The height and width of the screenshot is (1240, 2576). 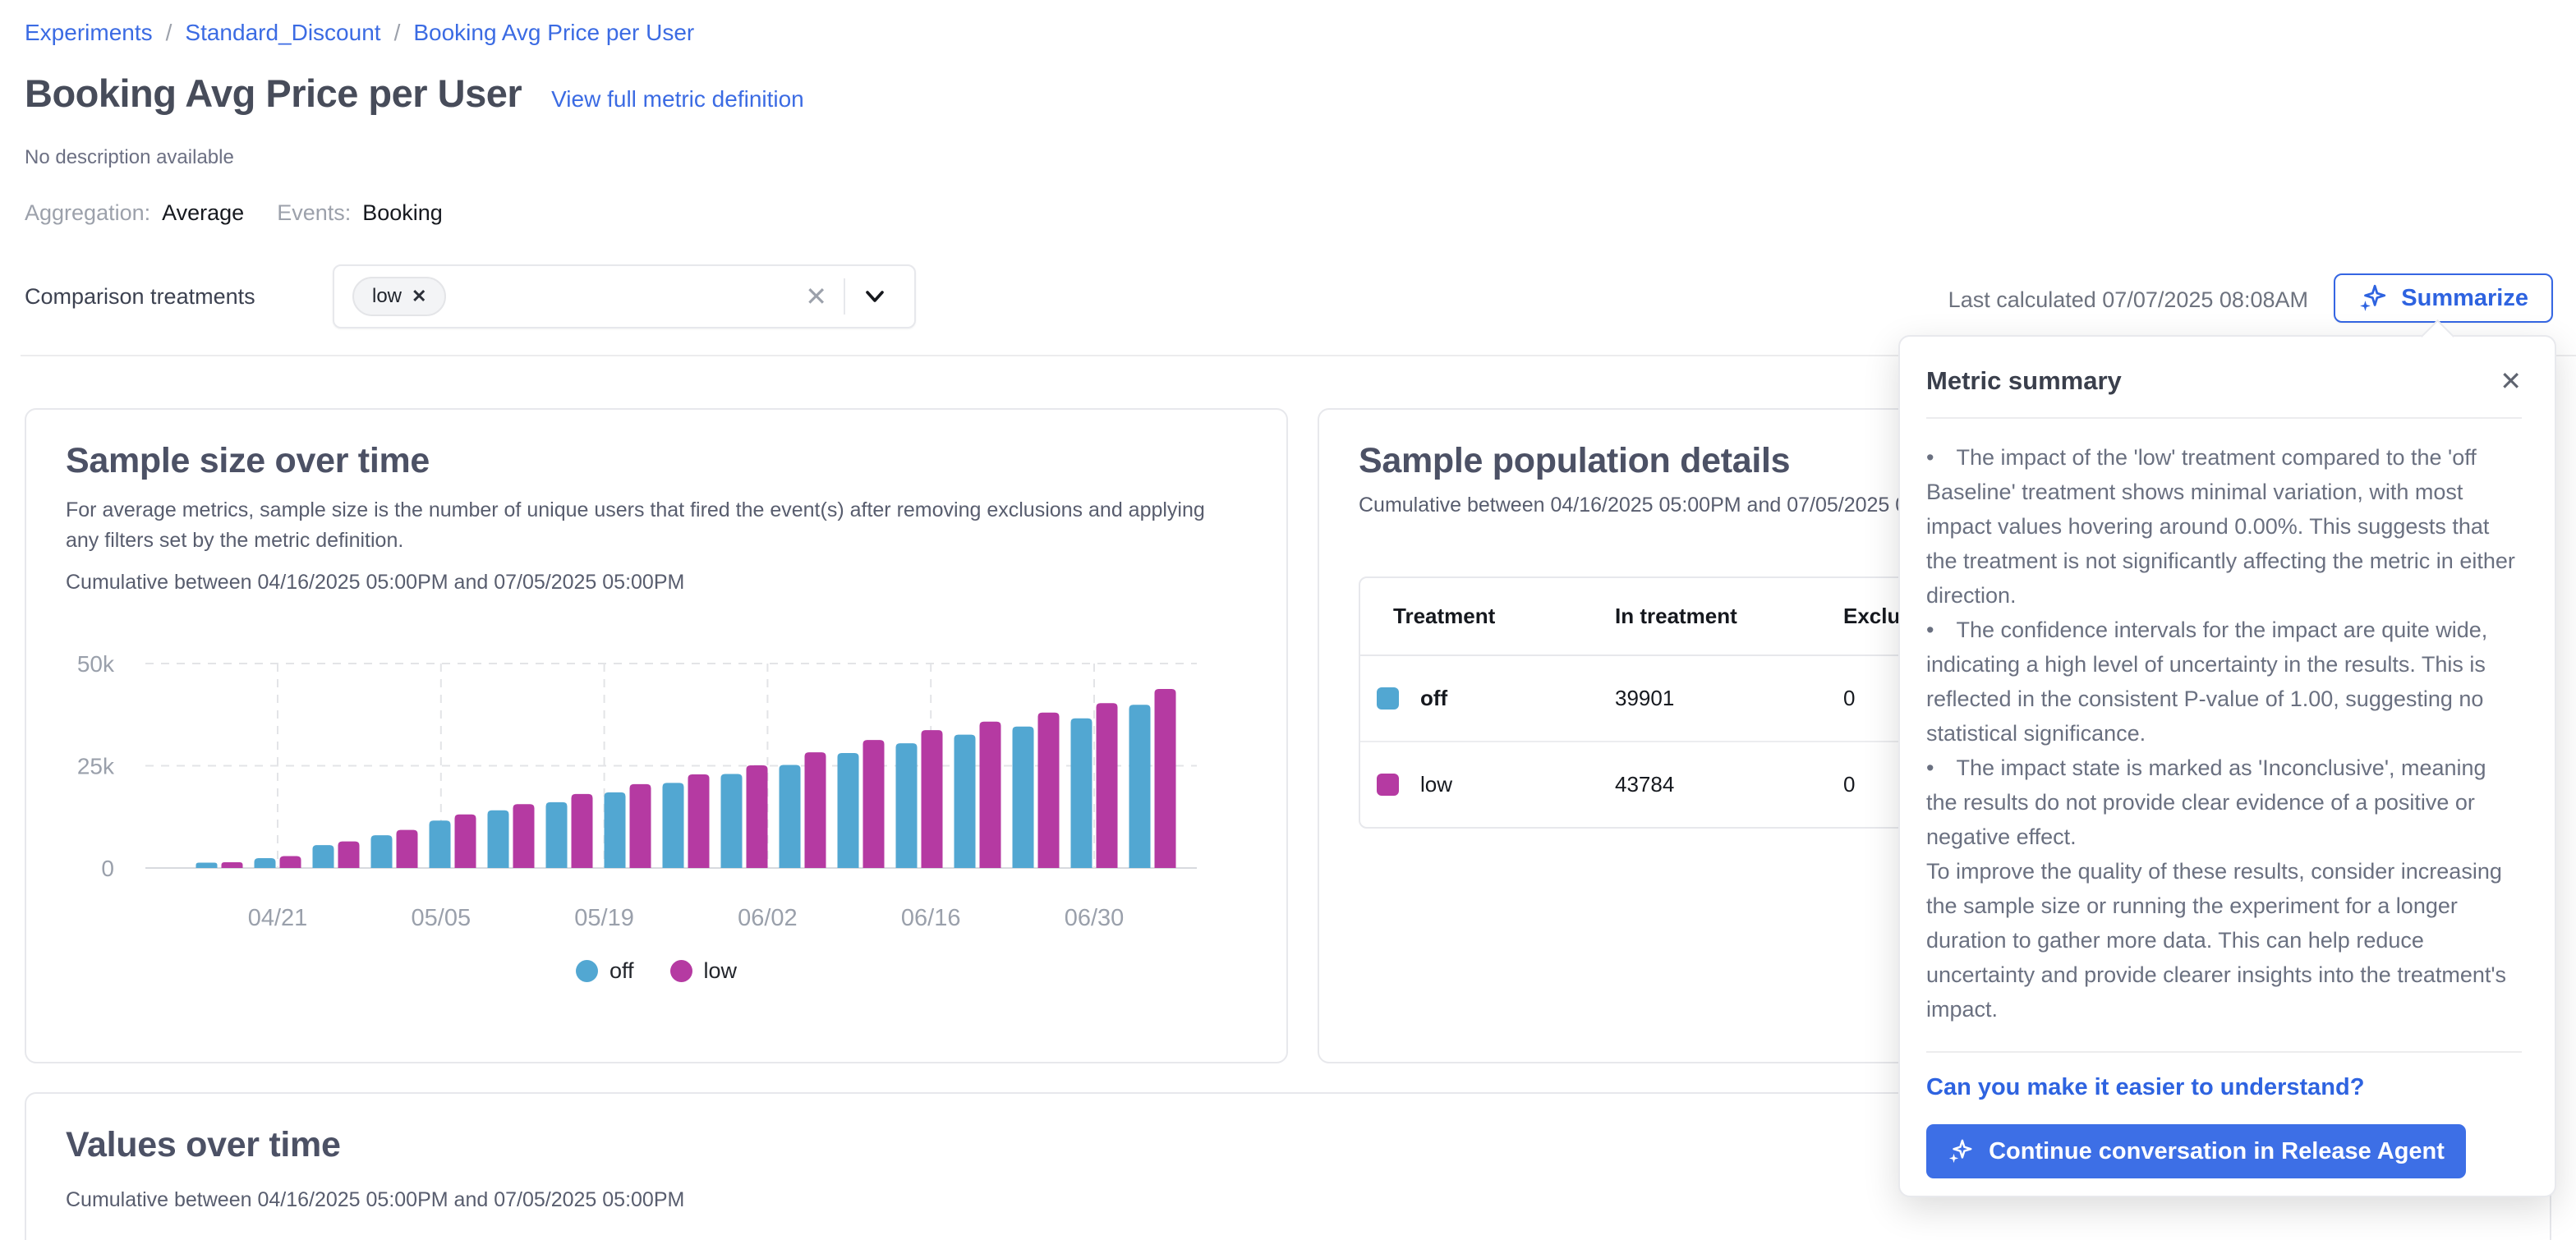 What do you see at coordinates (2511, 381) in the screenshot?
I see `close-icon: ✕` at bounding box center [2511, 381].